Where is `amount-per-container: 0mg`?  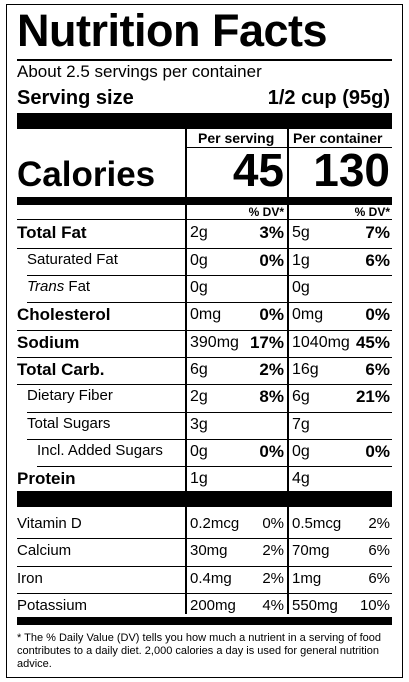 amount-per-container: 0mg is located at coordinates (308, 314).